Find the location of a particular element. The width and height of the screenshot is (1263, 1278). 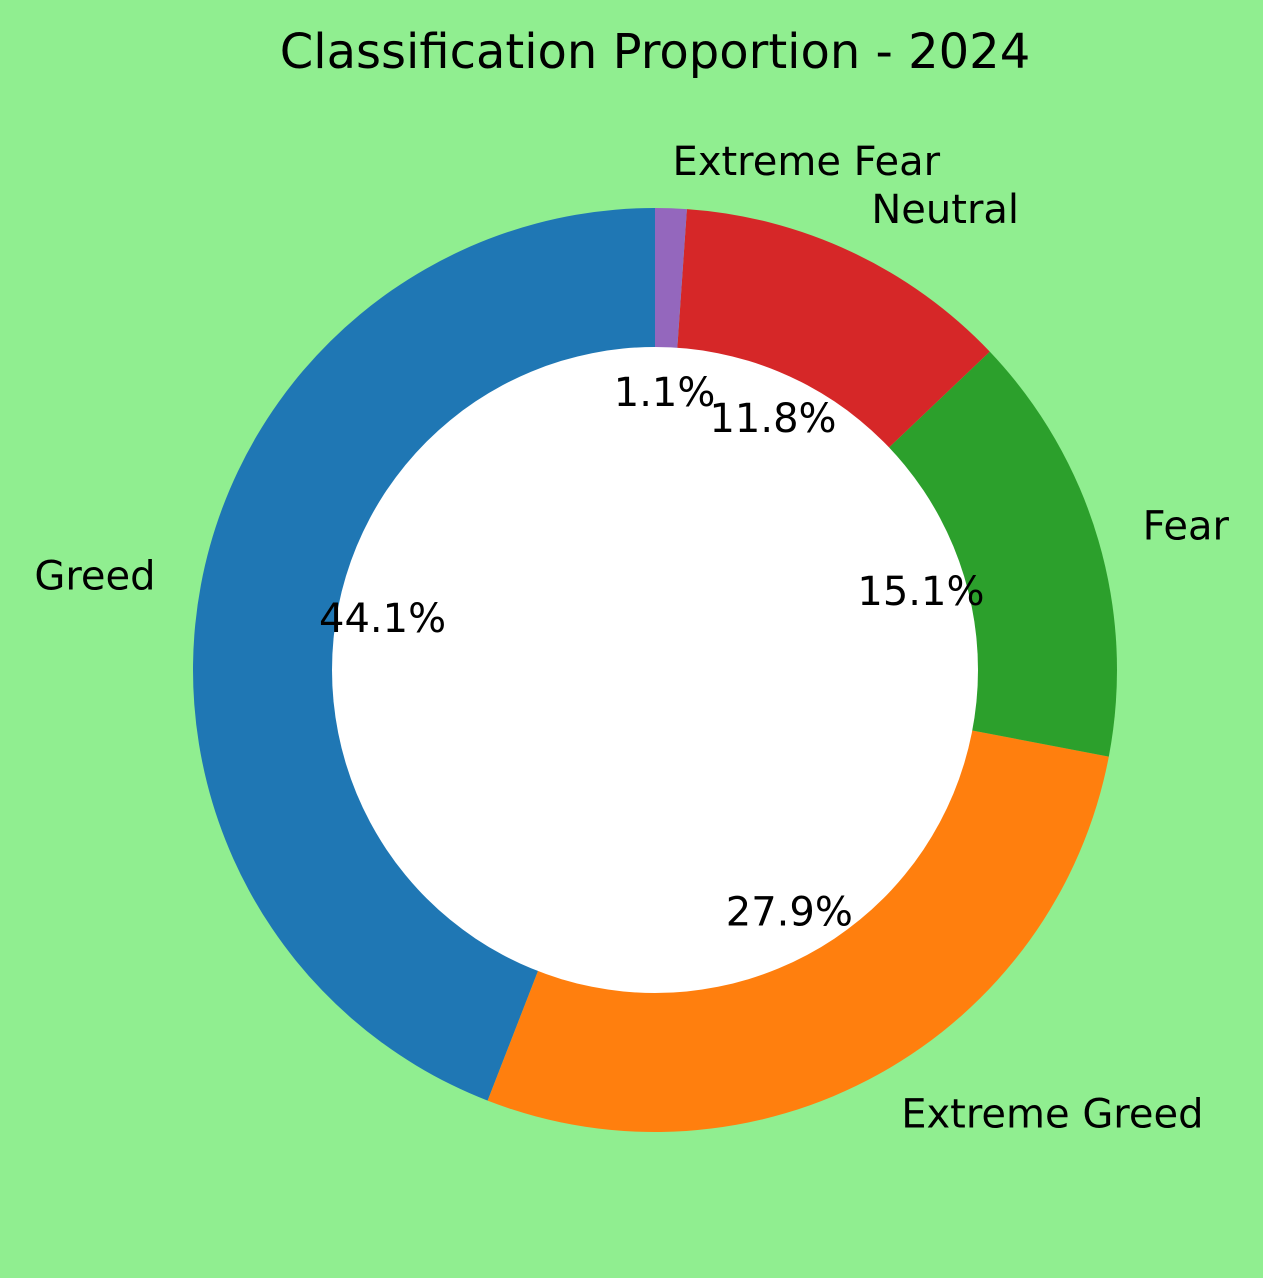

pct-label-extreme-greed: 27.9% is located at coordinates (789, 912).